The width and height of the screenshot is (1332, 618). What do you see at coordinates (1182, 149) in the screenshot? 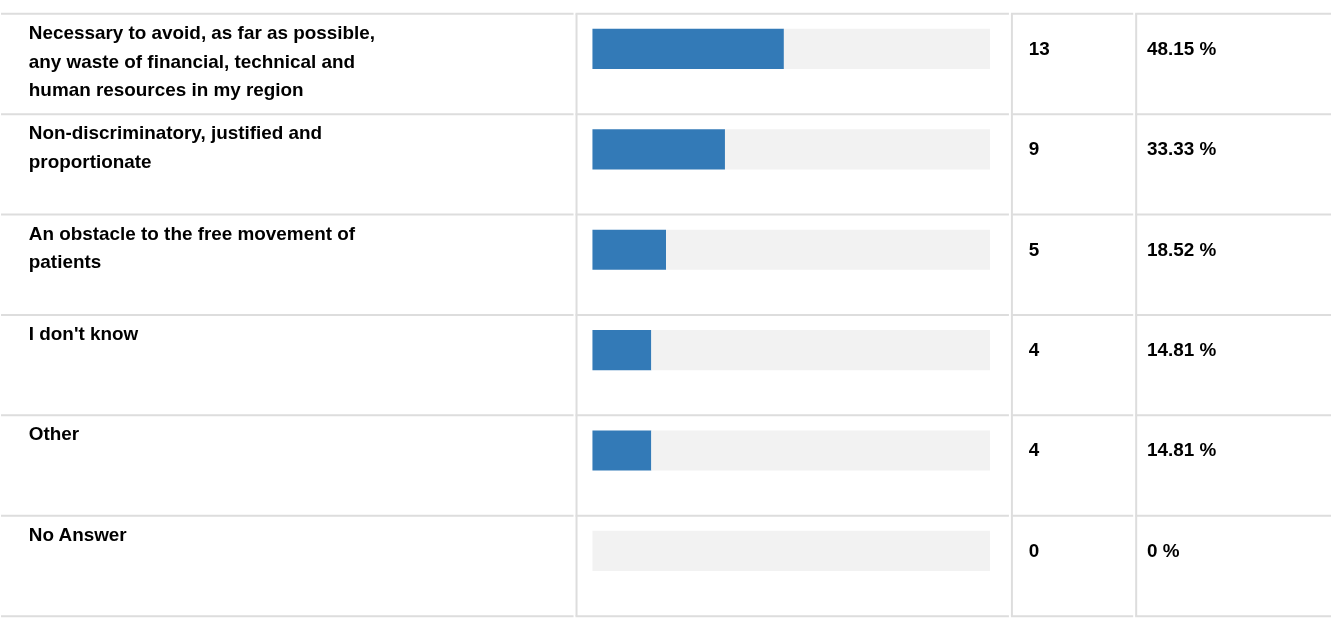
I see `text: 33.33 %` at bounding box center [1182, 149].